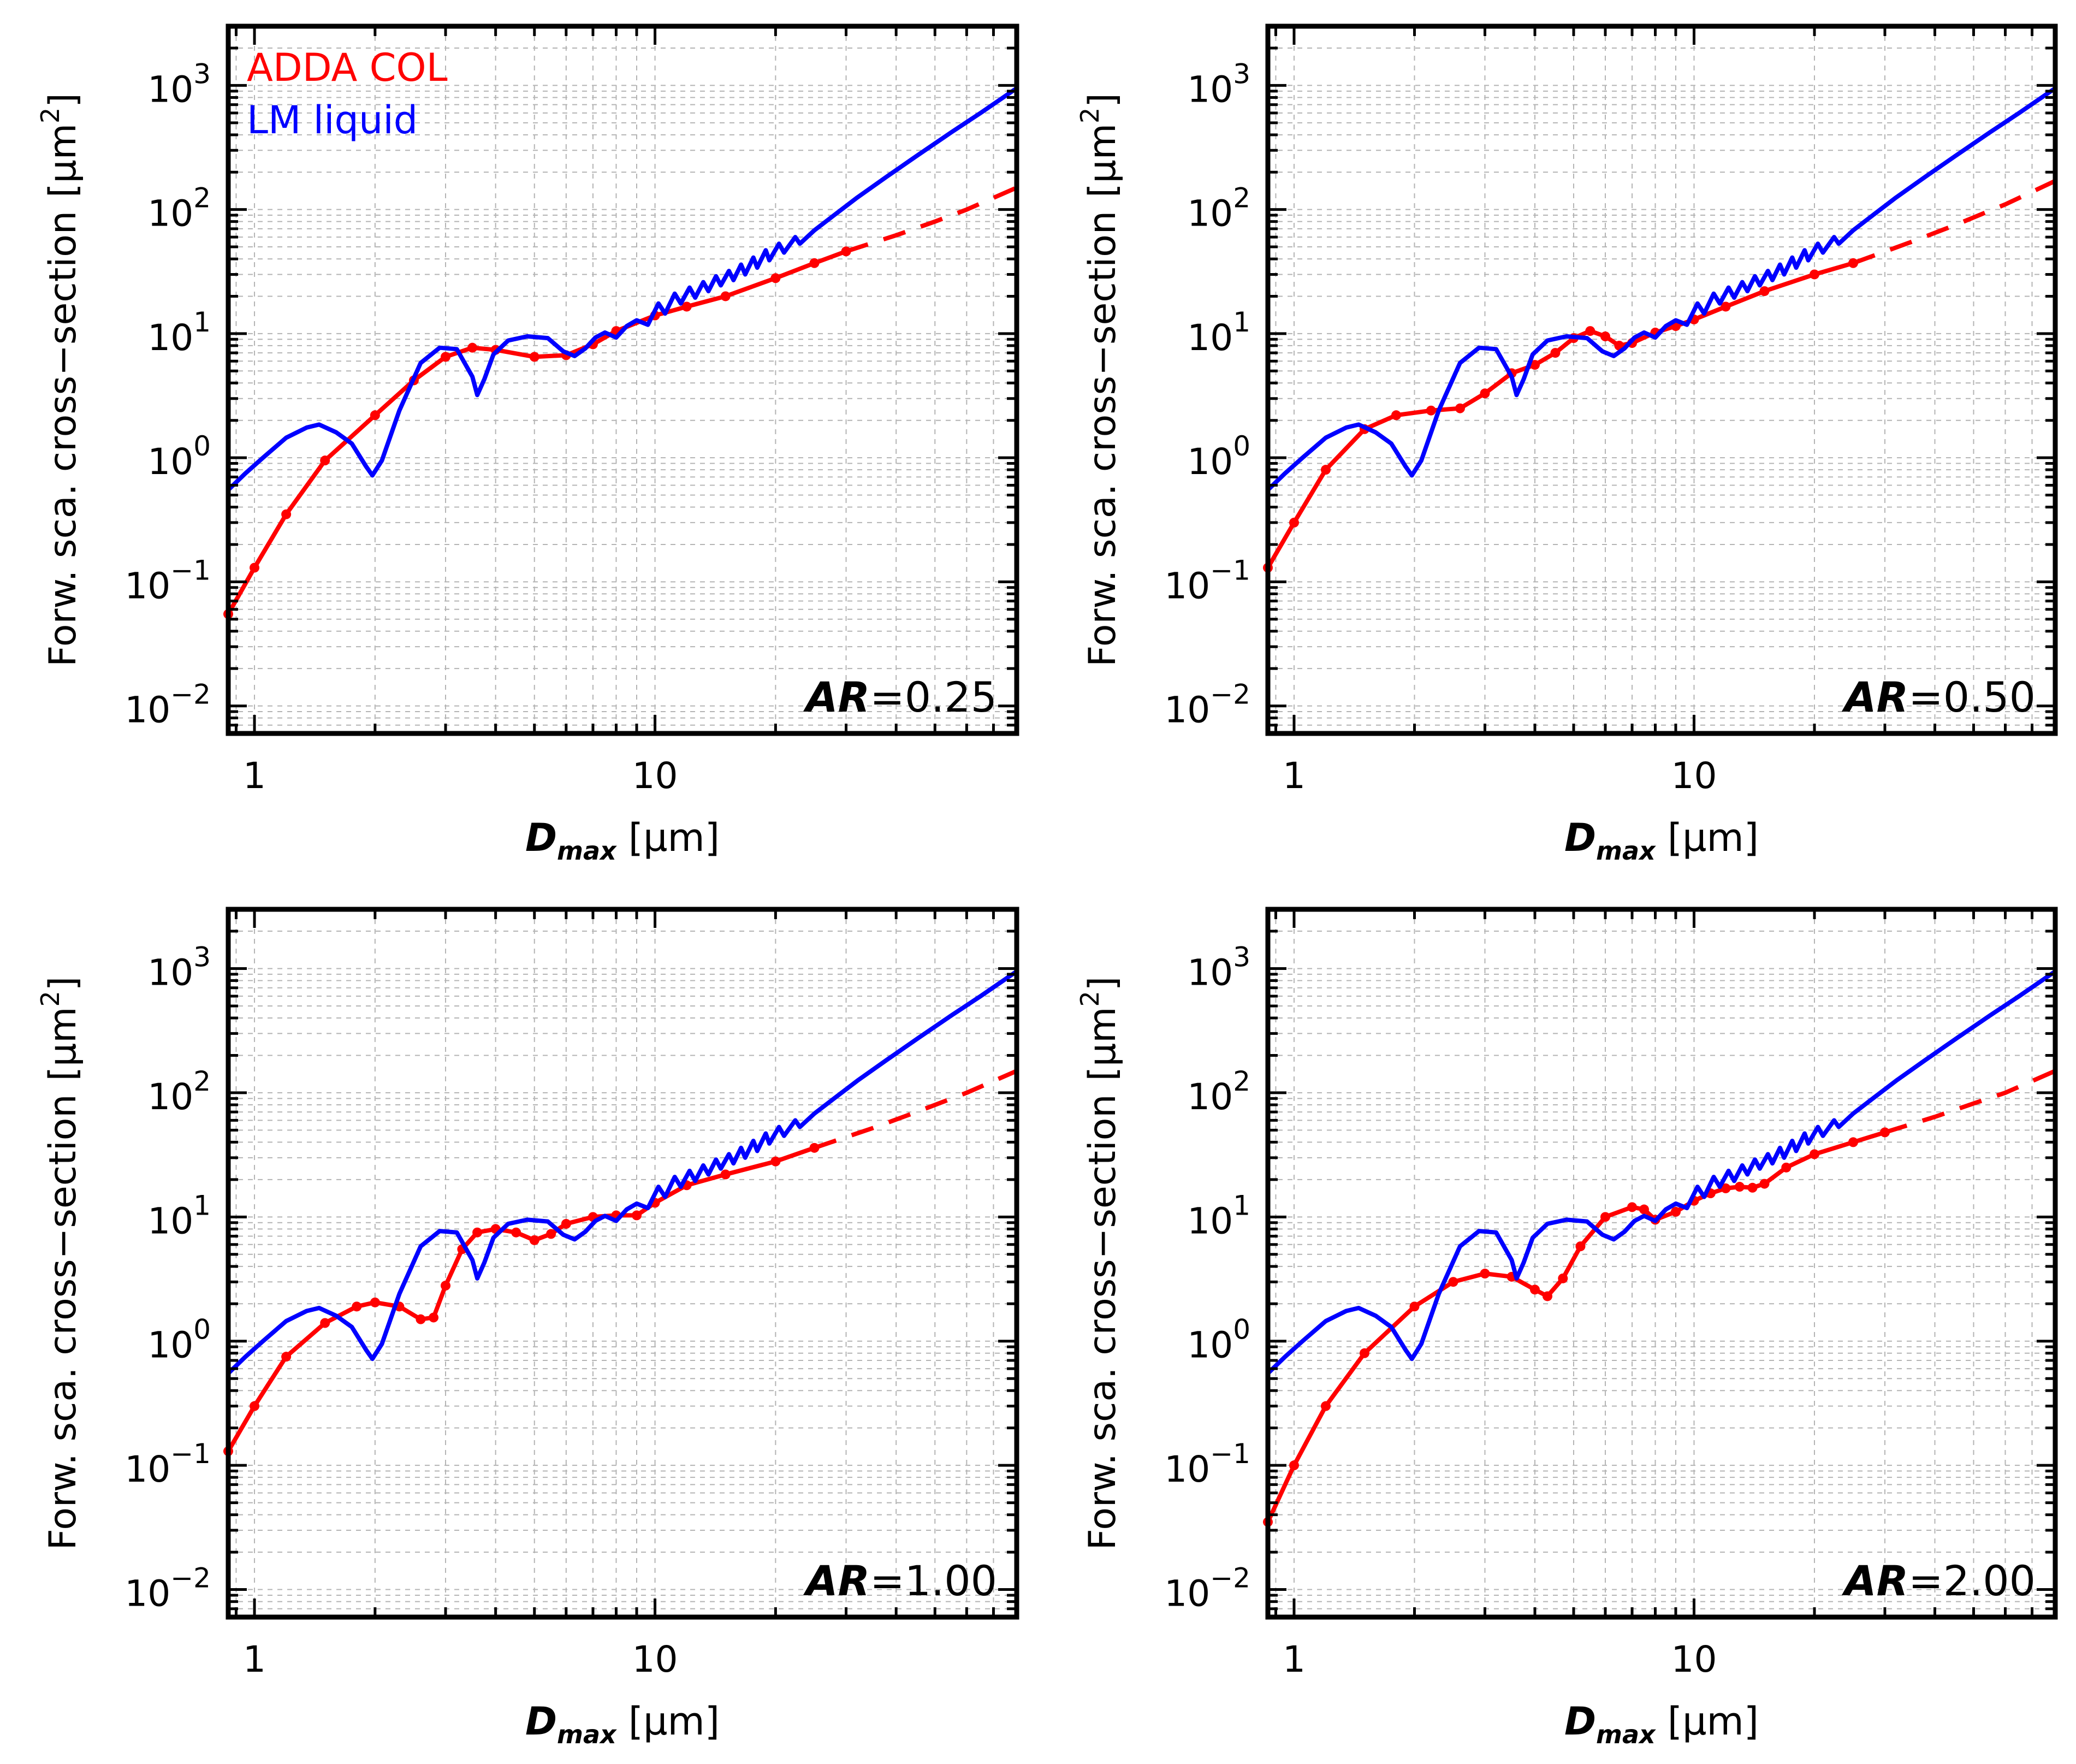 The width and height of the screenshot is (2076, 1764). I want to click on adda-col-line, so click(521, 1299).